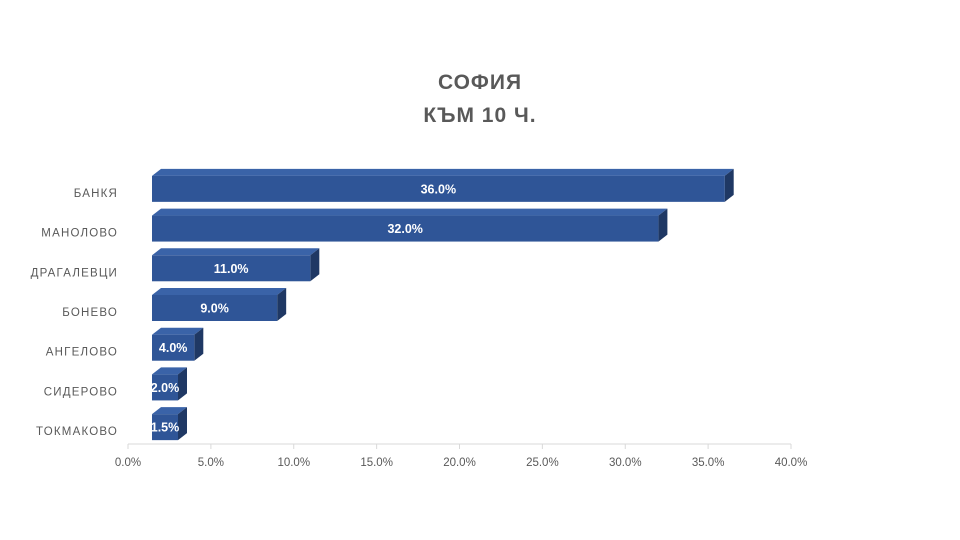 This screenshot has height=540, width=960. I want to click on data-label: 36.0%, so click(438, 189).